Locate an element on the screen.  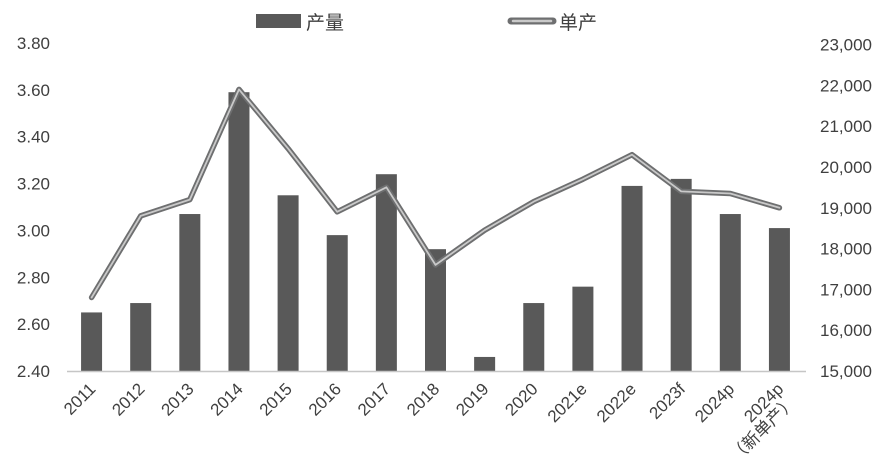
bar-2015 is located at coordinates (288, 283).